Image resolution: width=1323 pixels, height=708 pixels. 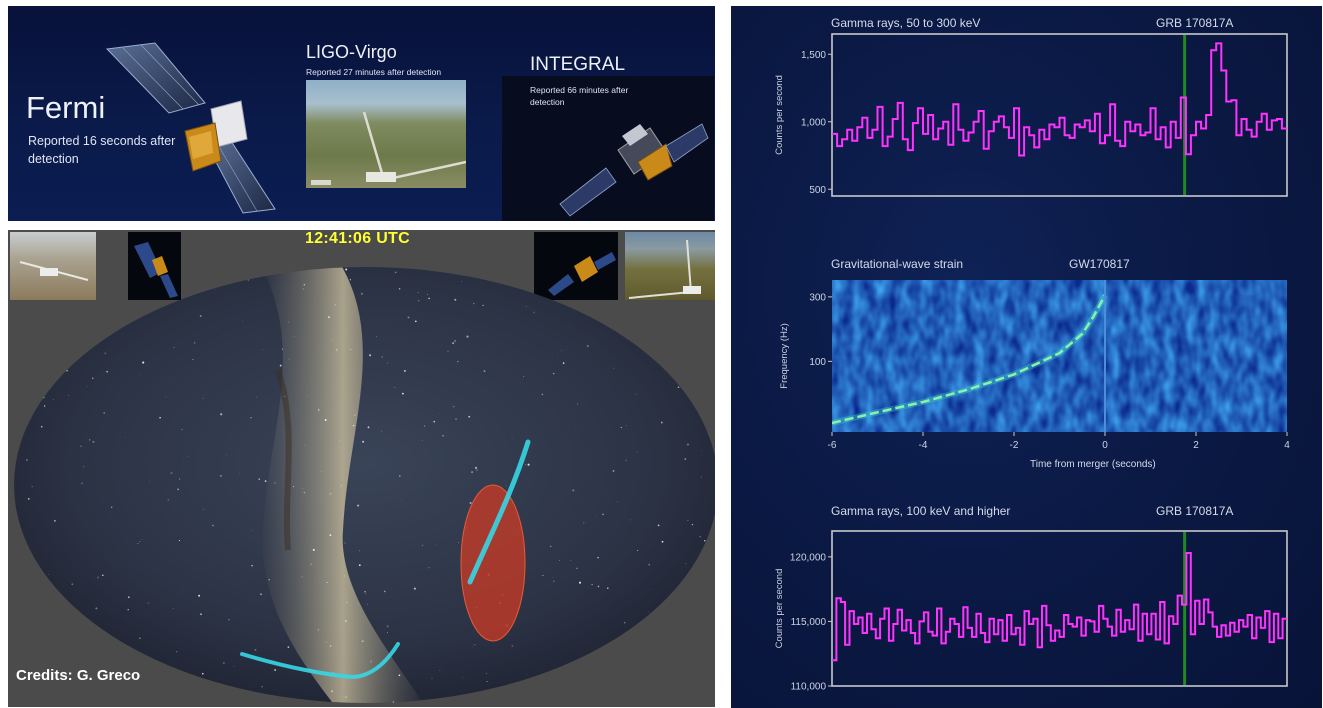 I want to click on chart-3-event-label: GRB 170817A, so click(x=1195, y=511).